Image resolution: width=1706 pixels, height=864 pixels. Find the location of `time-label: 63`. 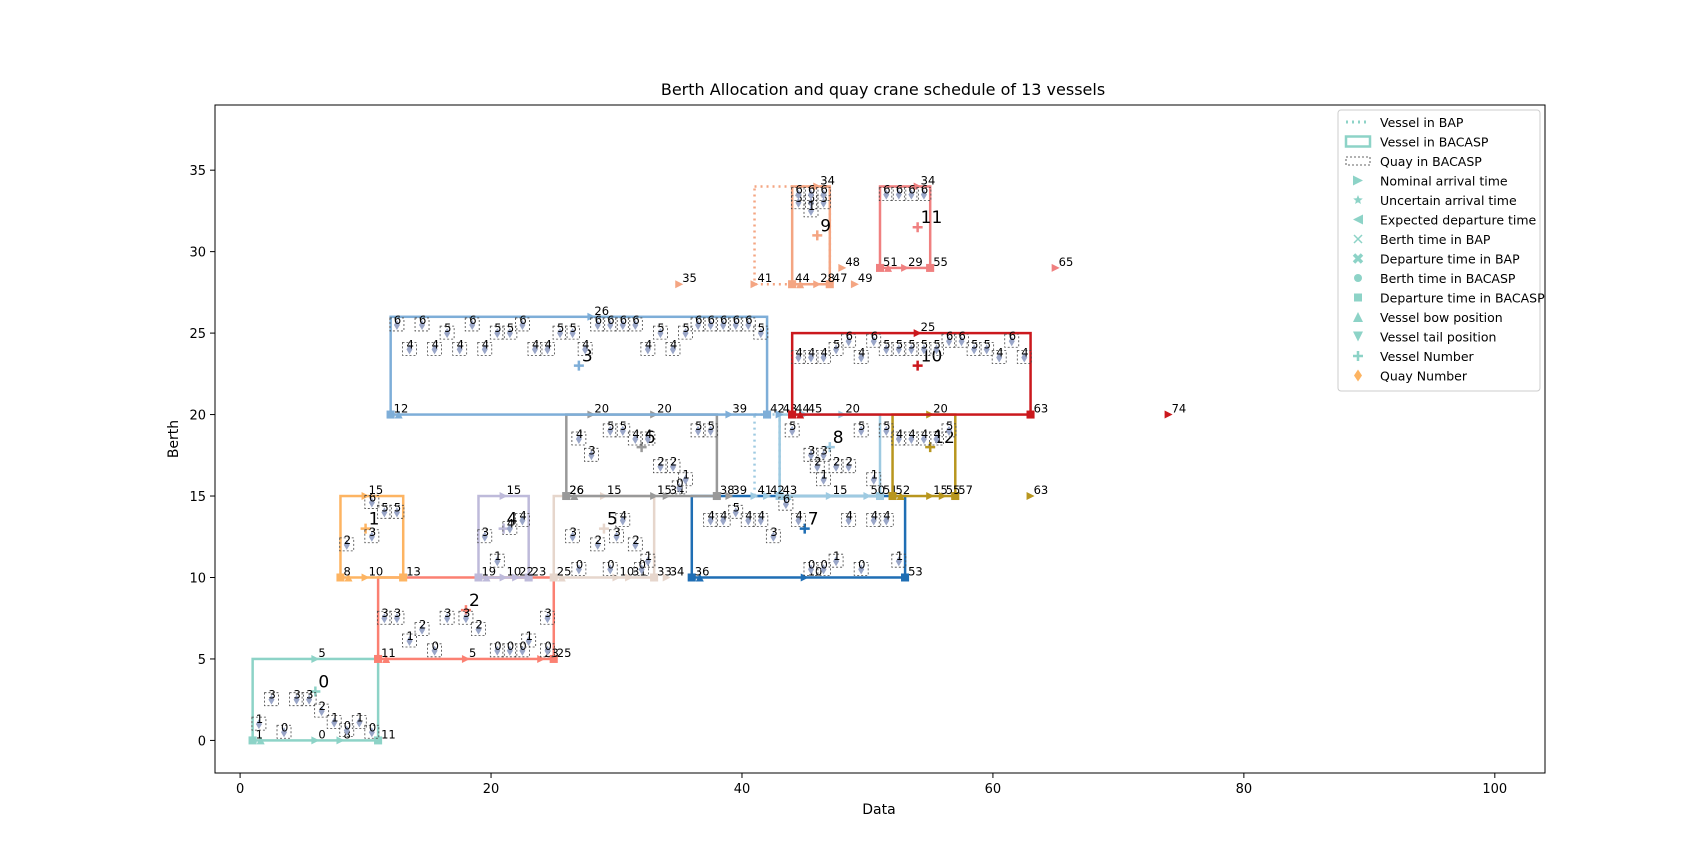

time-label: 63 is located at coordinates (1041, 409).